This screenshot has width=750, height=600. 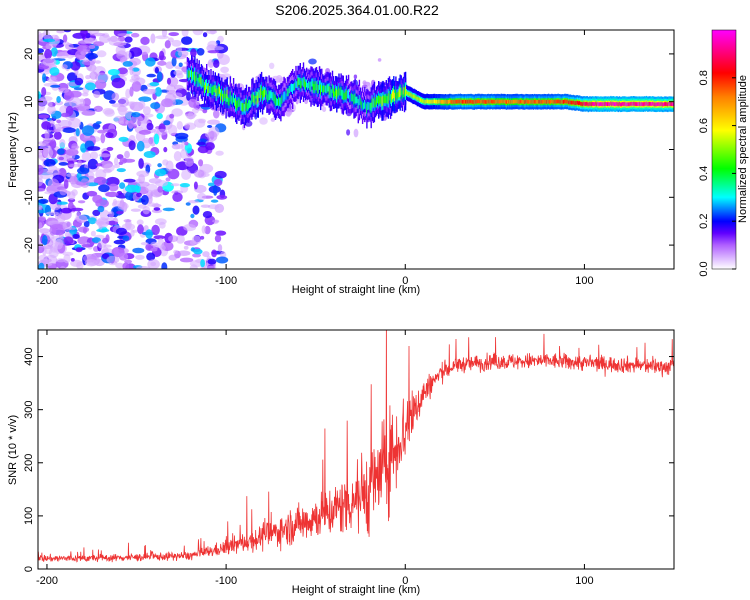 What do you see at coordinates (584, 581) in the screenshot?
I see `x-tick-label: 100` at bounding box center [584, 581].